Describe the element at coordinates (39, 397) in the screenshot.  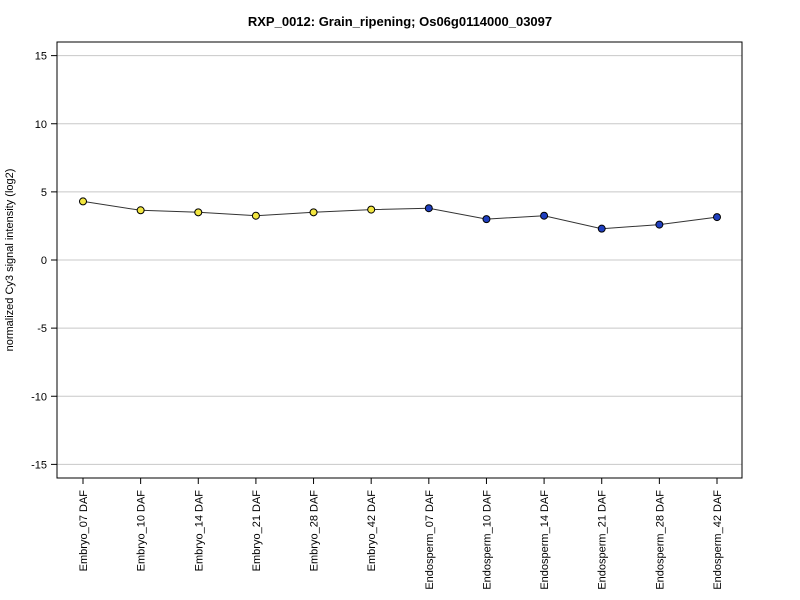
I see `y-tick-label: -10` at that location.